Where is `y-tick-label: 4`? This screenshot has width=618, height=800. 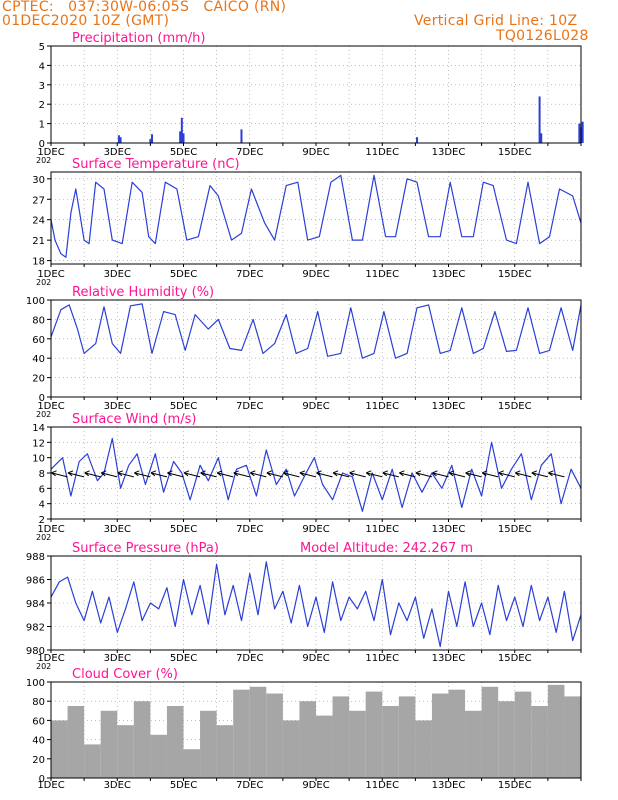 y-tick-label: 4 is located at coordinates (42, 66).